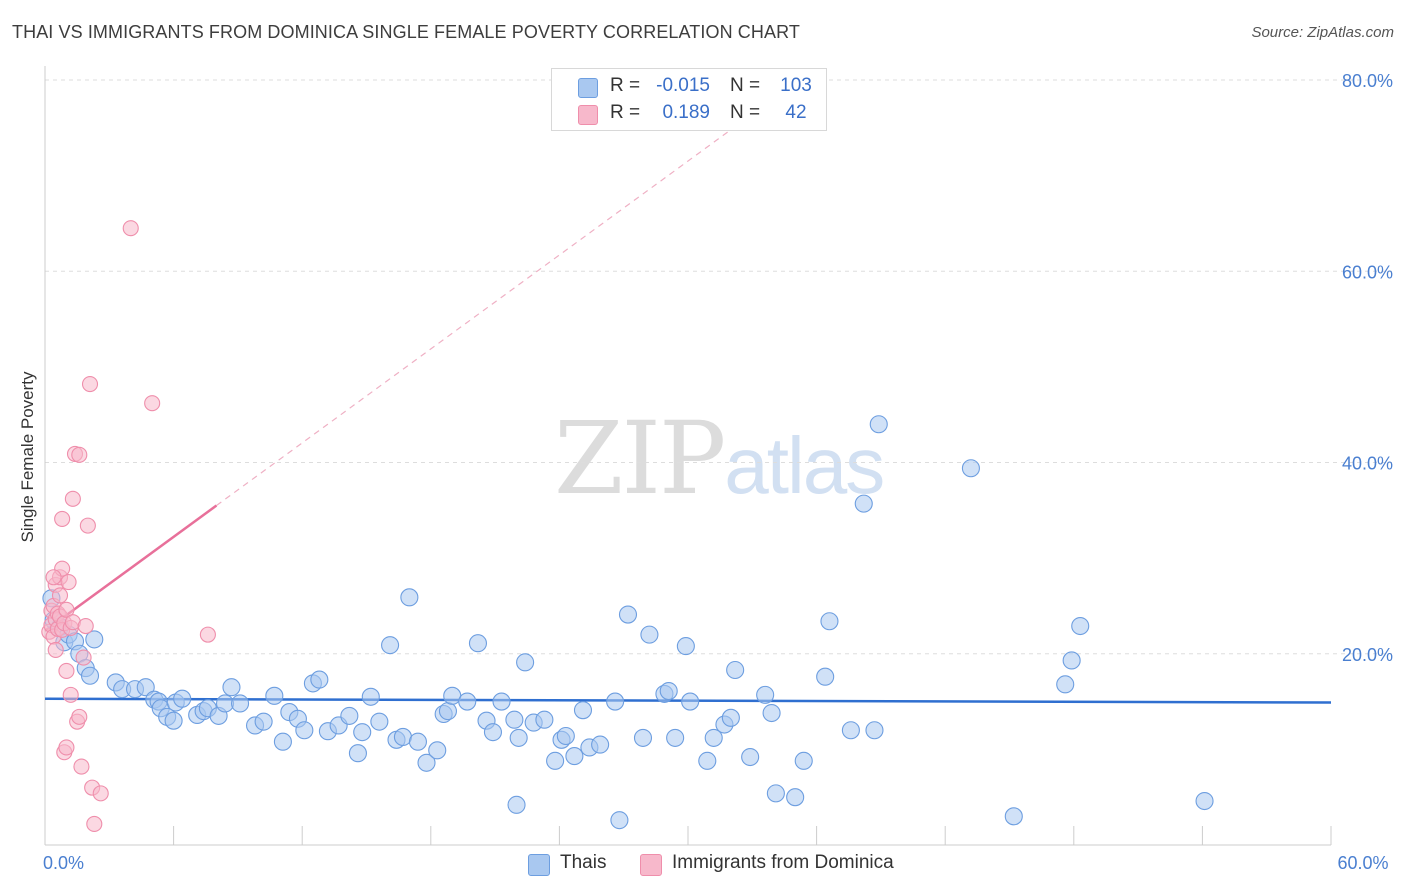  Describe the element at coordinates (583, 862) in the screenshot. I see `bottom-legend-label-thais: Thais` at that location.